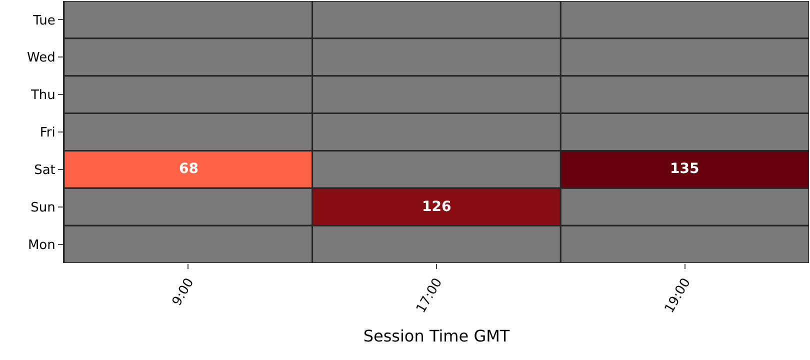 The width and height of the screenshot is (810, 360). Describe the element at coordinates (436, 336) in the screenshot. I see `x-axis-title: Session Time GMT` at that location.